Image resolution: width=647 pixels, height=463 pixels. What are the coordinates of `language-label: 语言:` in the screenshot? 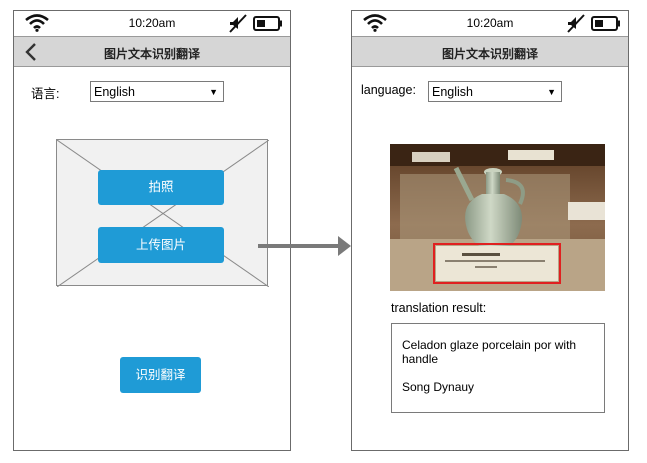 It's located at (45, 94).